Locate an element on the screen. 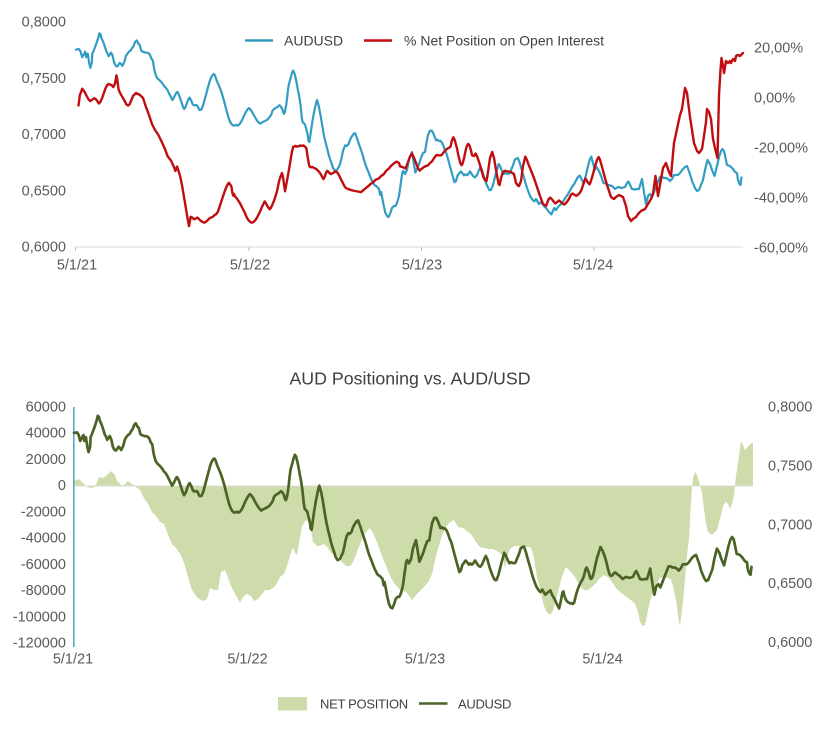  svg-text: 20000 is located at coordinates (46, 460).